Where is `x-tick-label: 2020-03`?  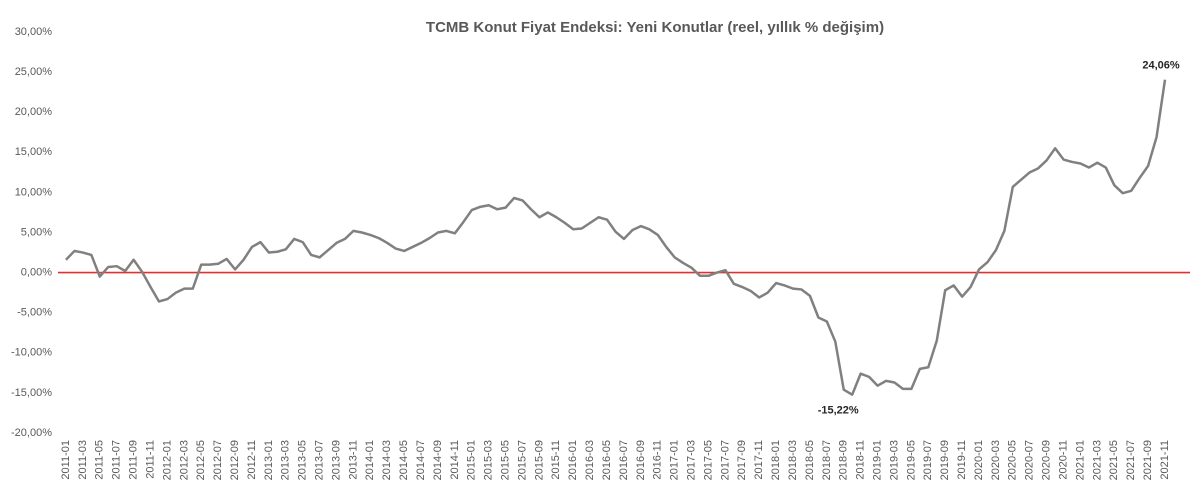
x-tick-label: 2020-03 is located at coordinates (996, 460).